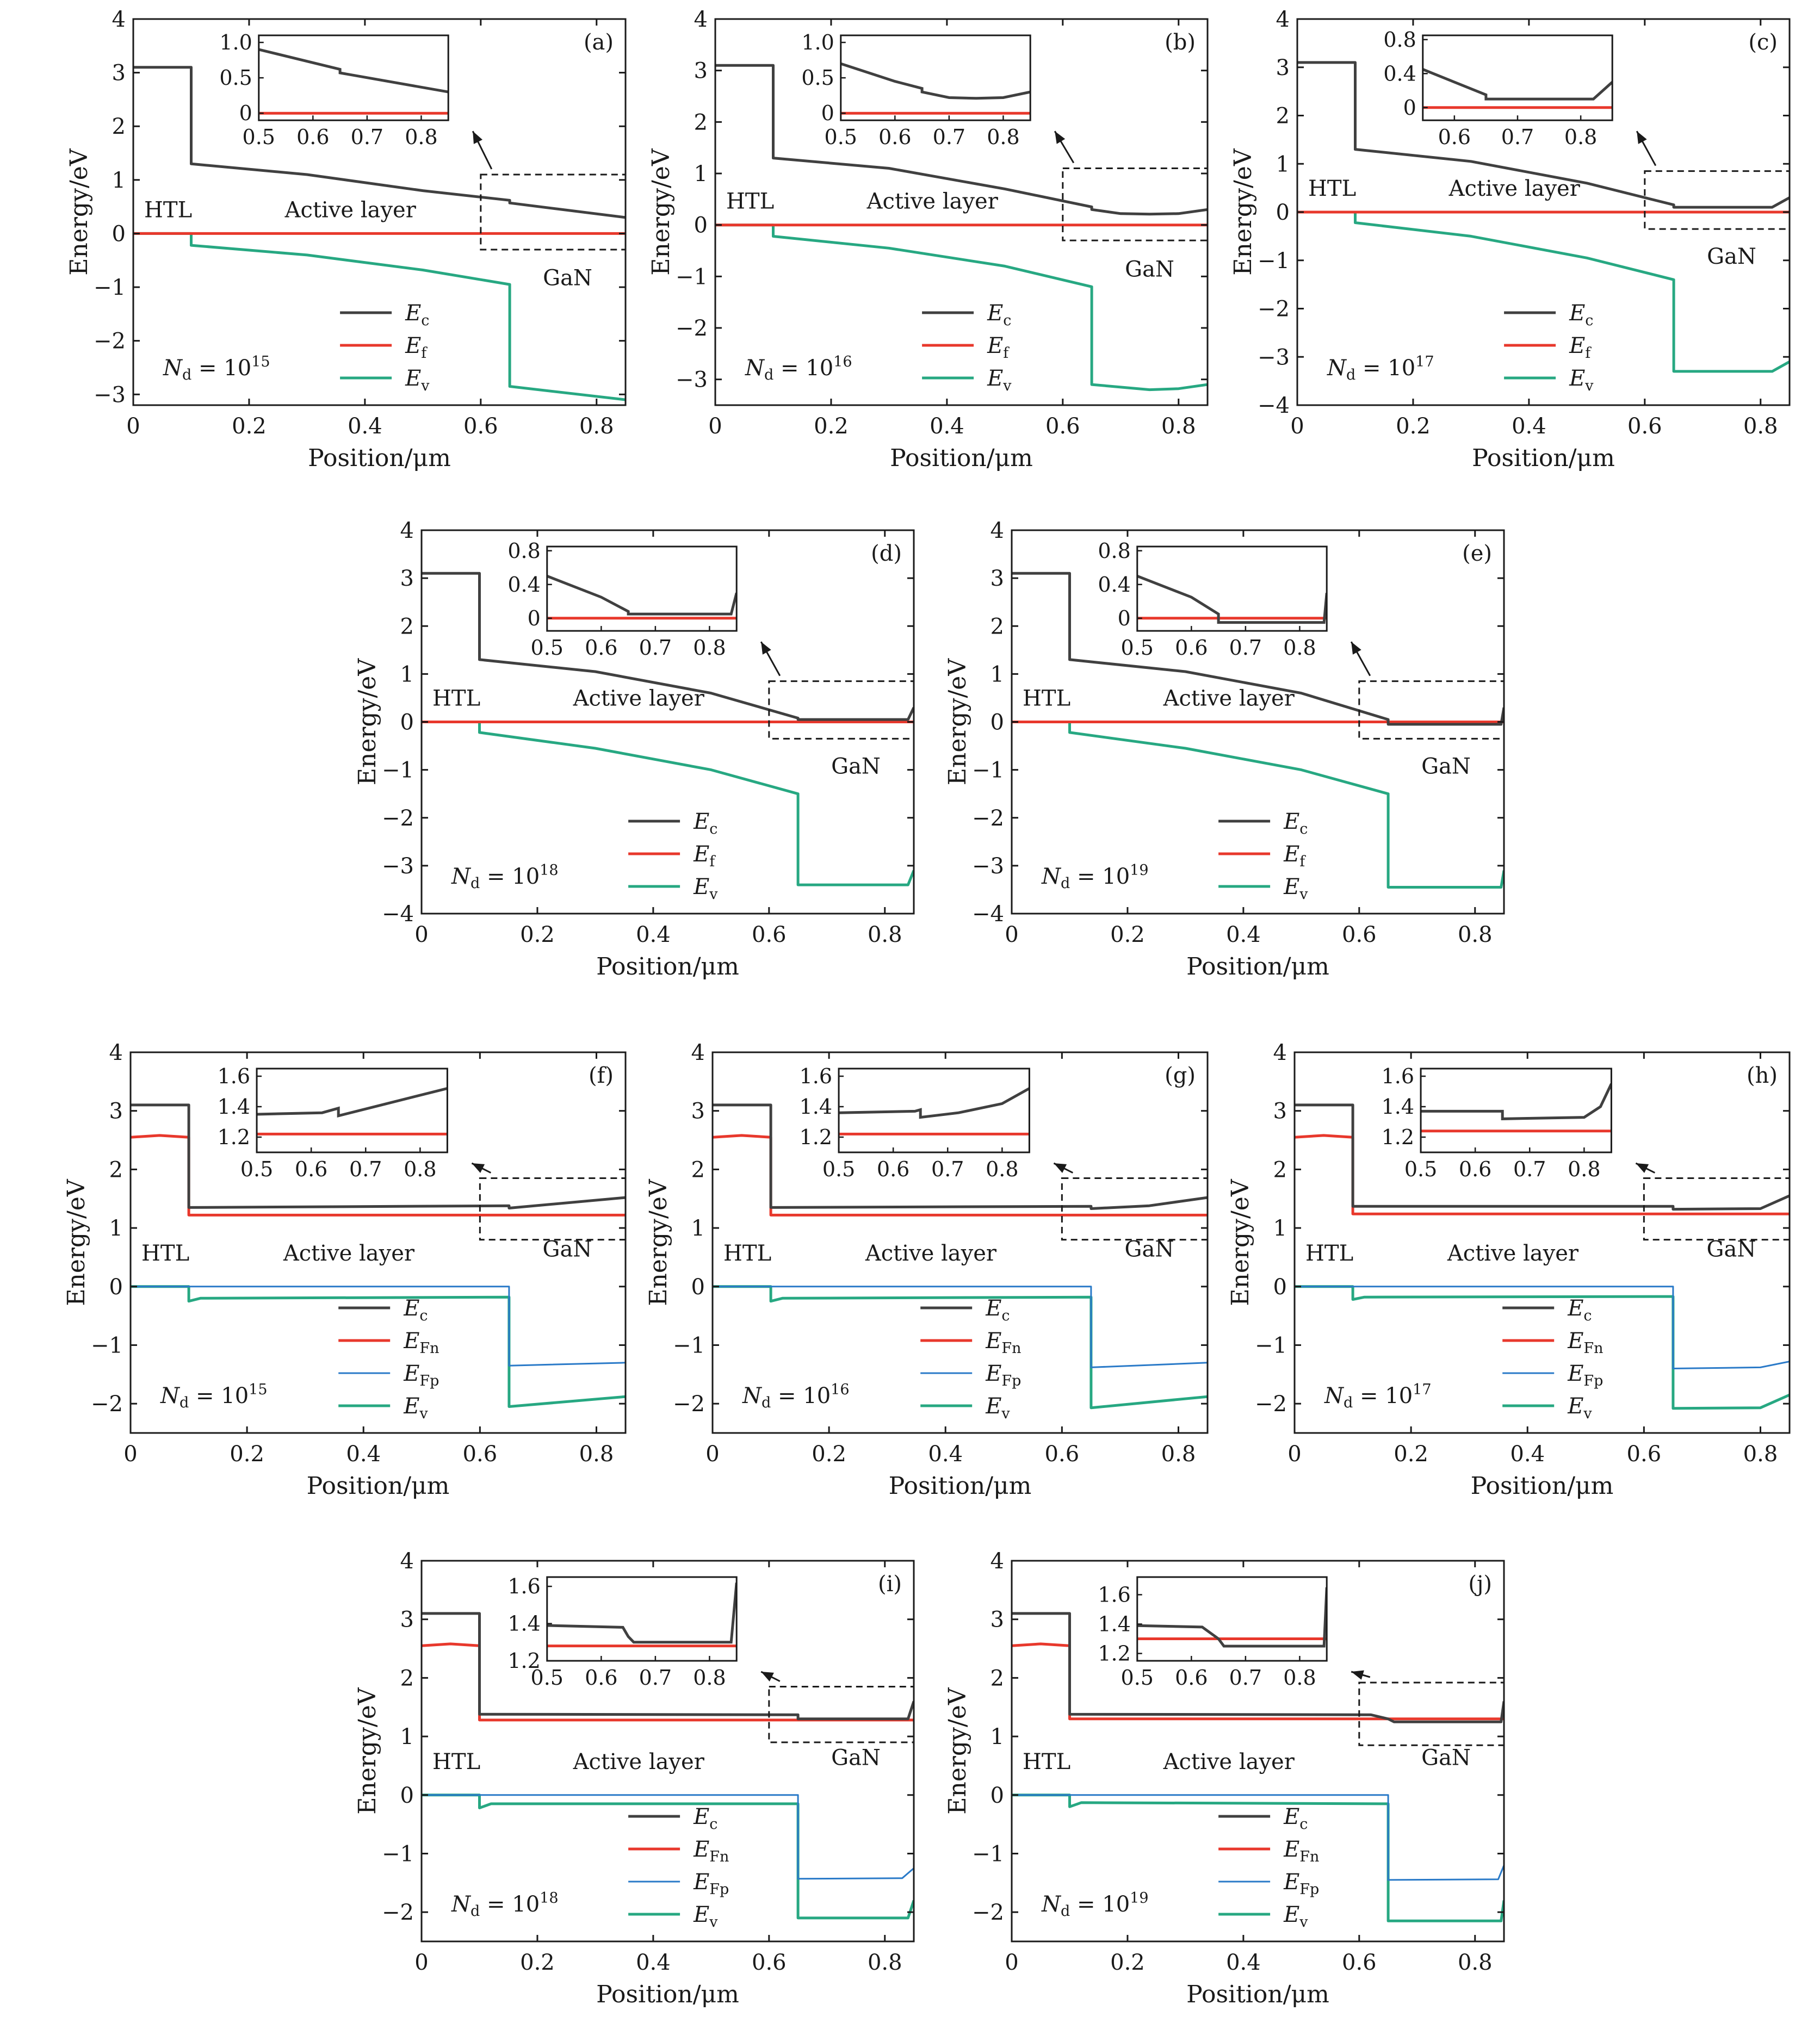 This screenshot has height=2023, width=1820. I want to click on y-tick-label: 2, so click(698, 1169).